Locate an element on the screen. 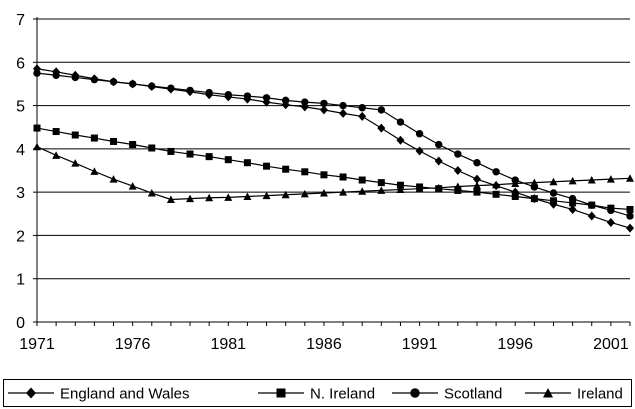  y-tick-label: 2 is located at coordinates (20, 236).